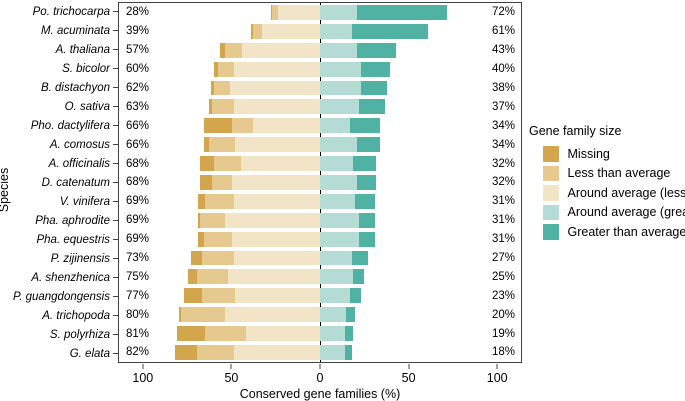 This screenshot has width=685, height=401. I want to click on left-percent-label: 73%, so click(138, 258).